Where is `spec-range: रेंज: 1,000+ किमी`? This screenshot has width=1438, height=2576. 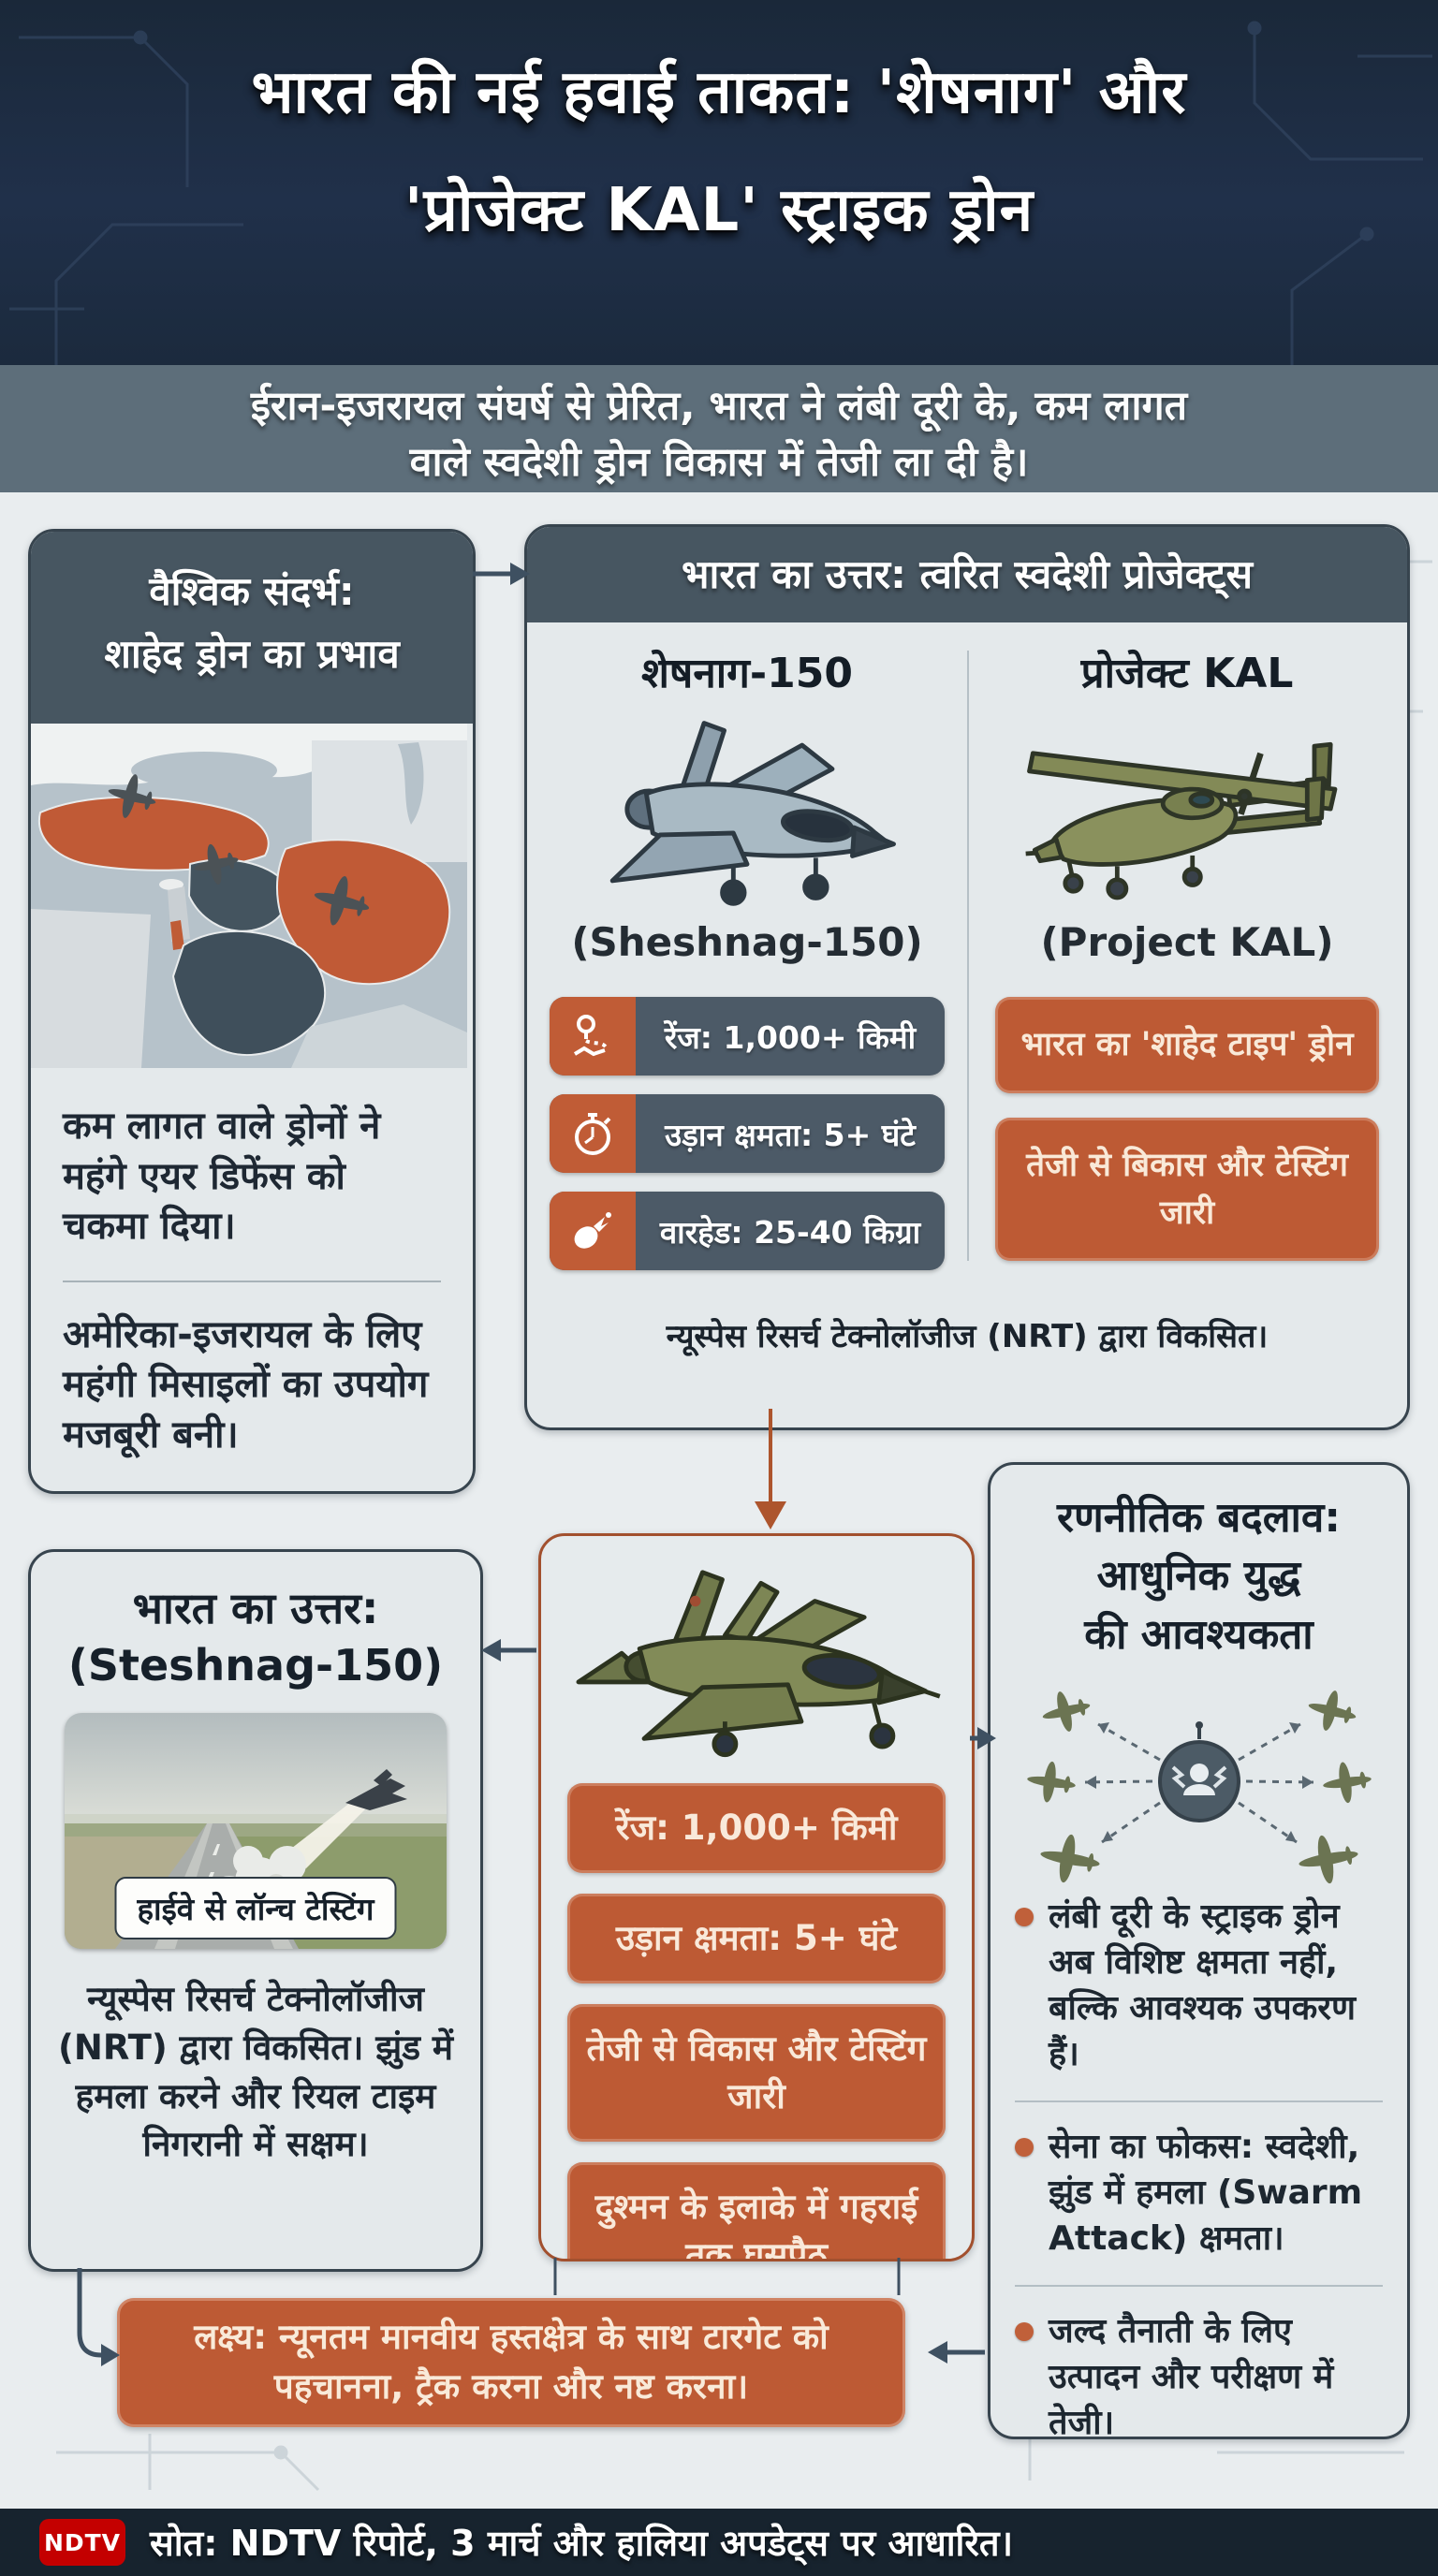
spec-range: रेंज: 1,000+ किमी is located at coordinates (747, 1036).